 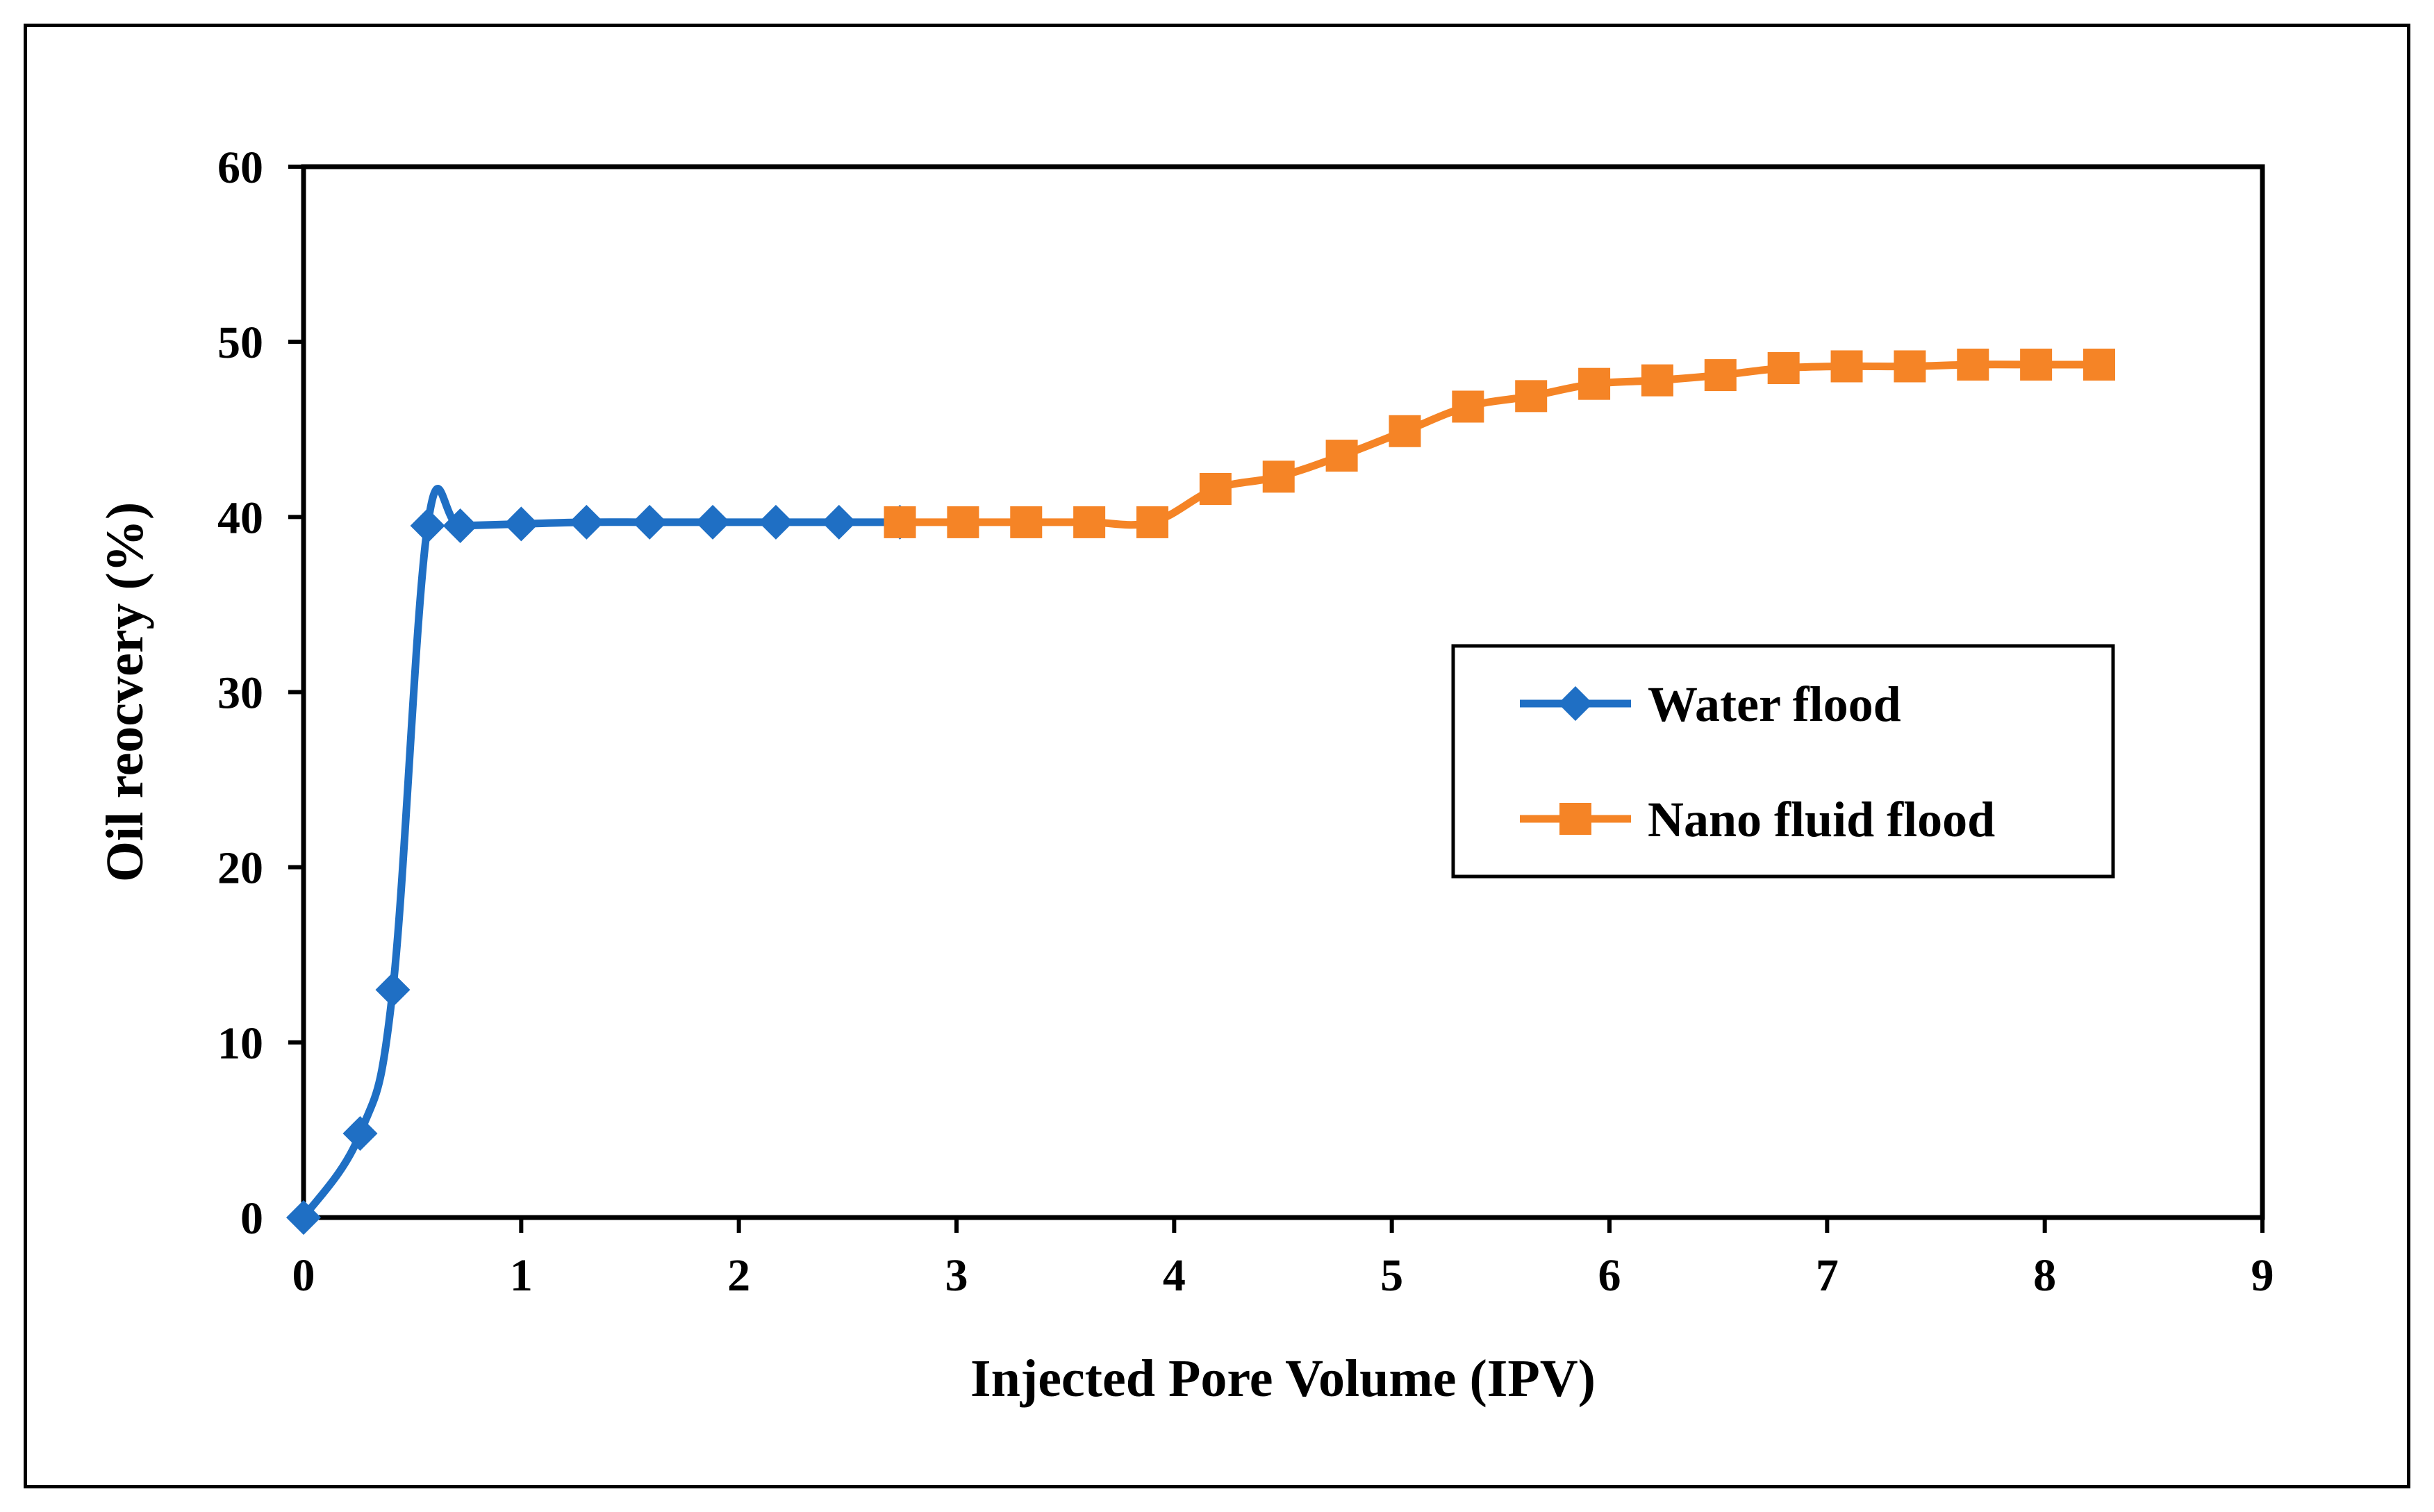 What do you see at coordinates (125, 692) in the screenshot?
I see `y-axis-title: Oil reocvery (%)` at bounding box center [125, 692].